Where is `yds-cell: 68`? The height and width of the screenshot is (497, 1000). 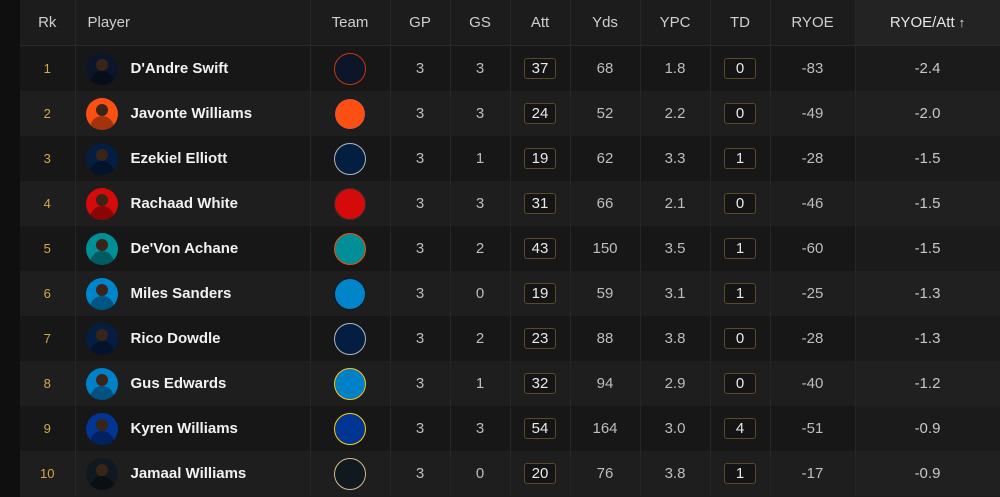 yds-cell: 68 is located at coordinates (605, 68).